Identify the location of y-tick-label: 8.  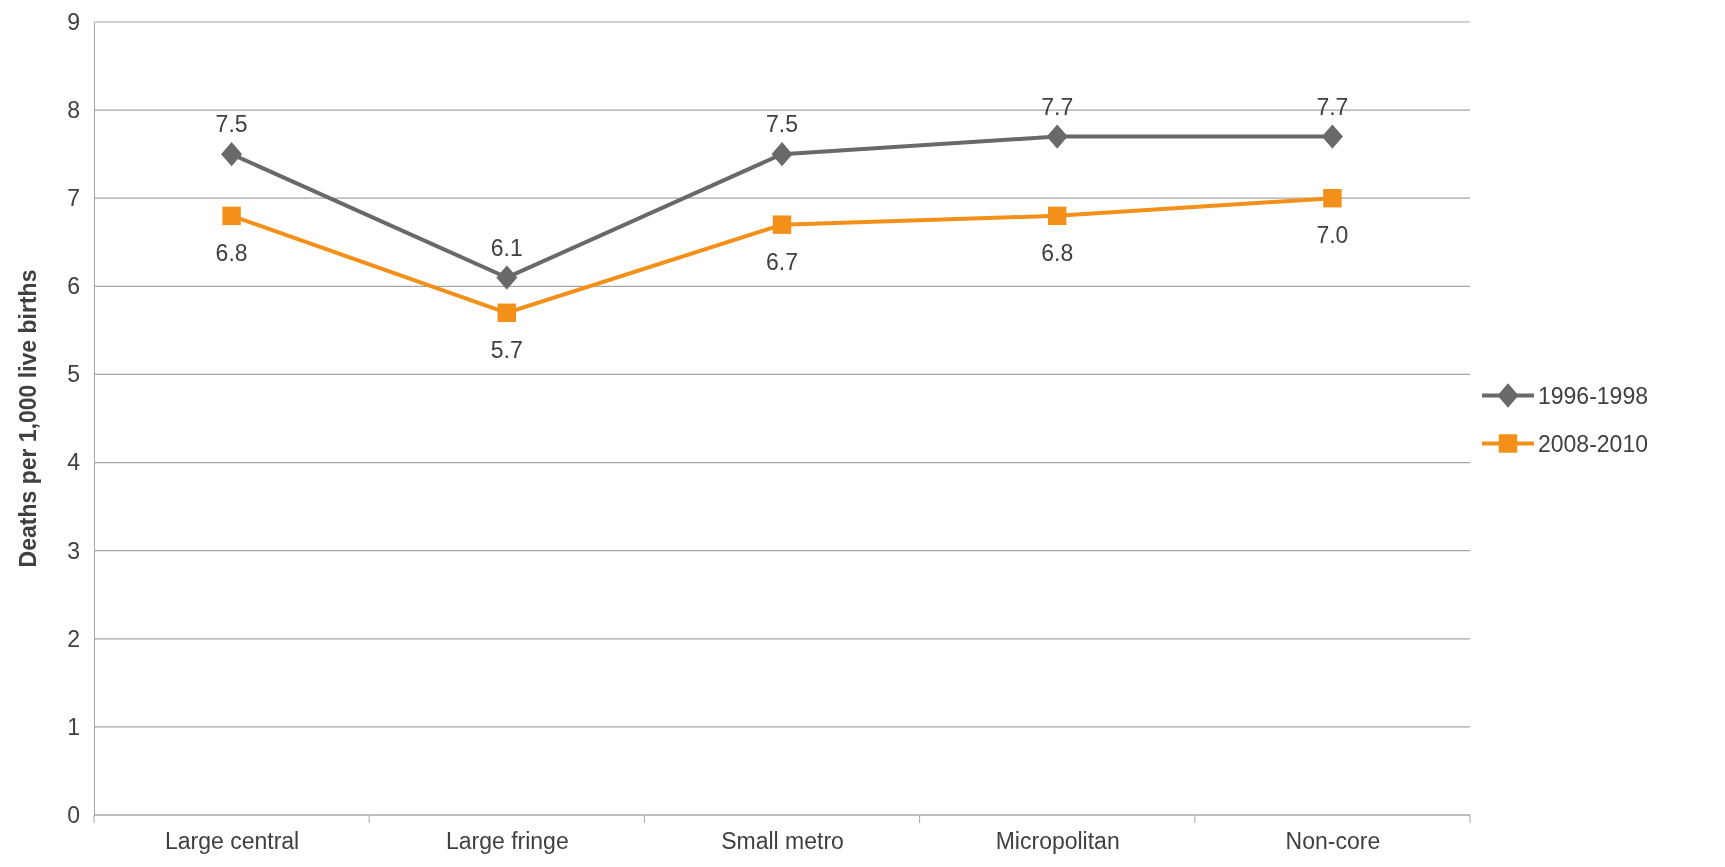
(73, 109).